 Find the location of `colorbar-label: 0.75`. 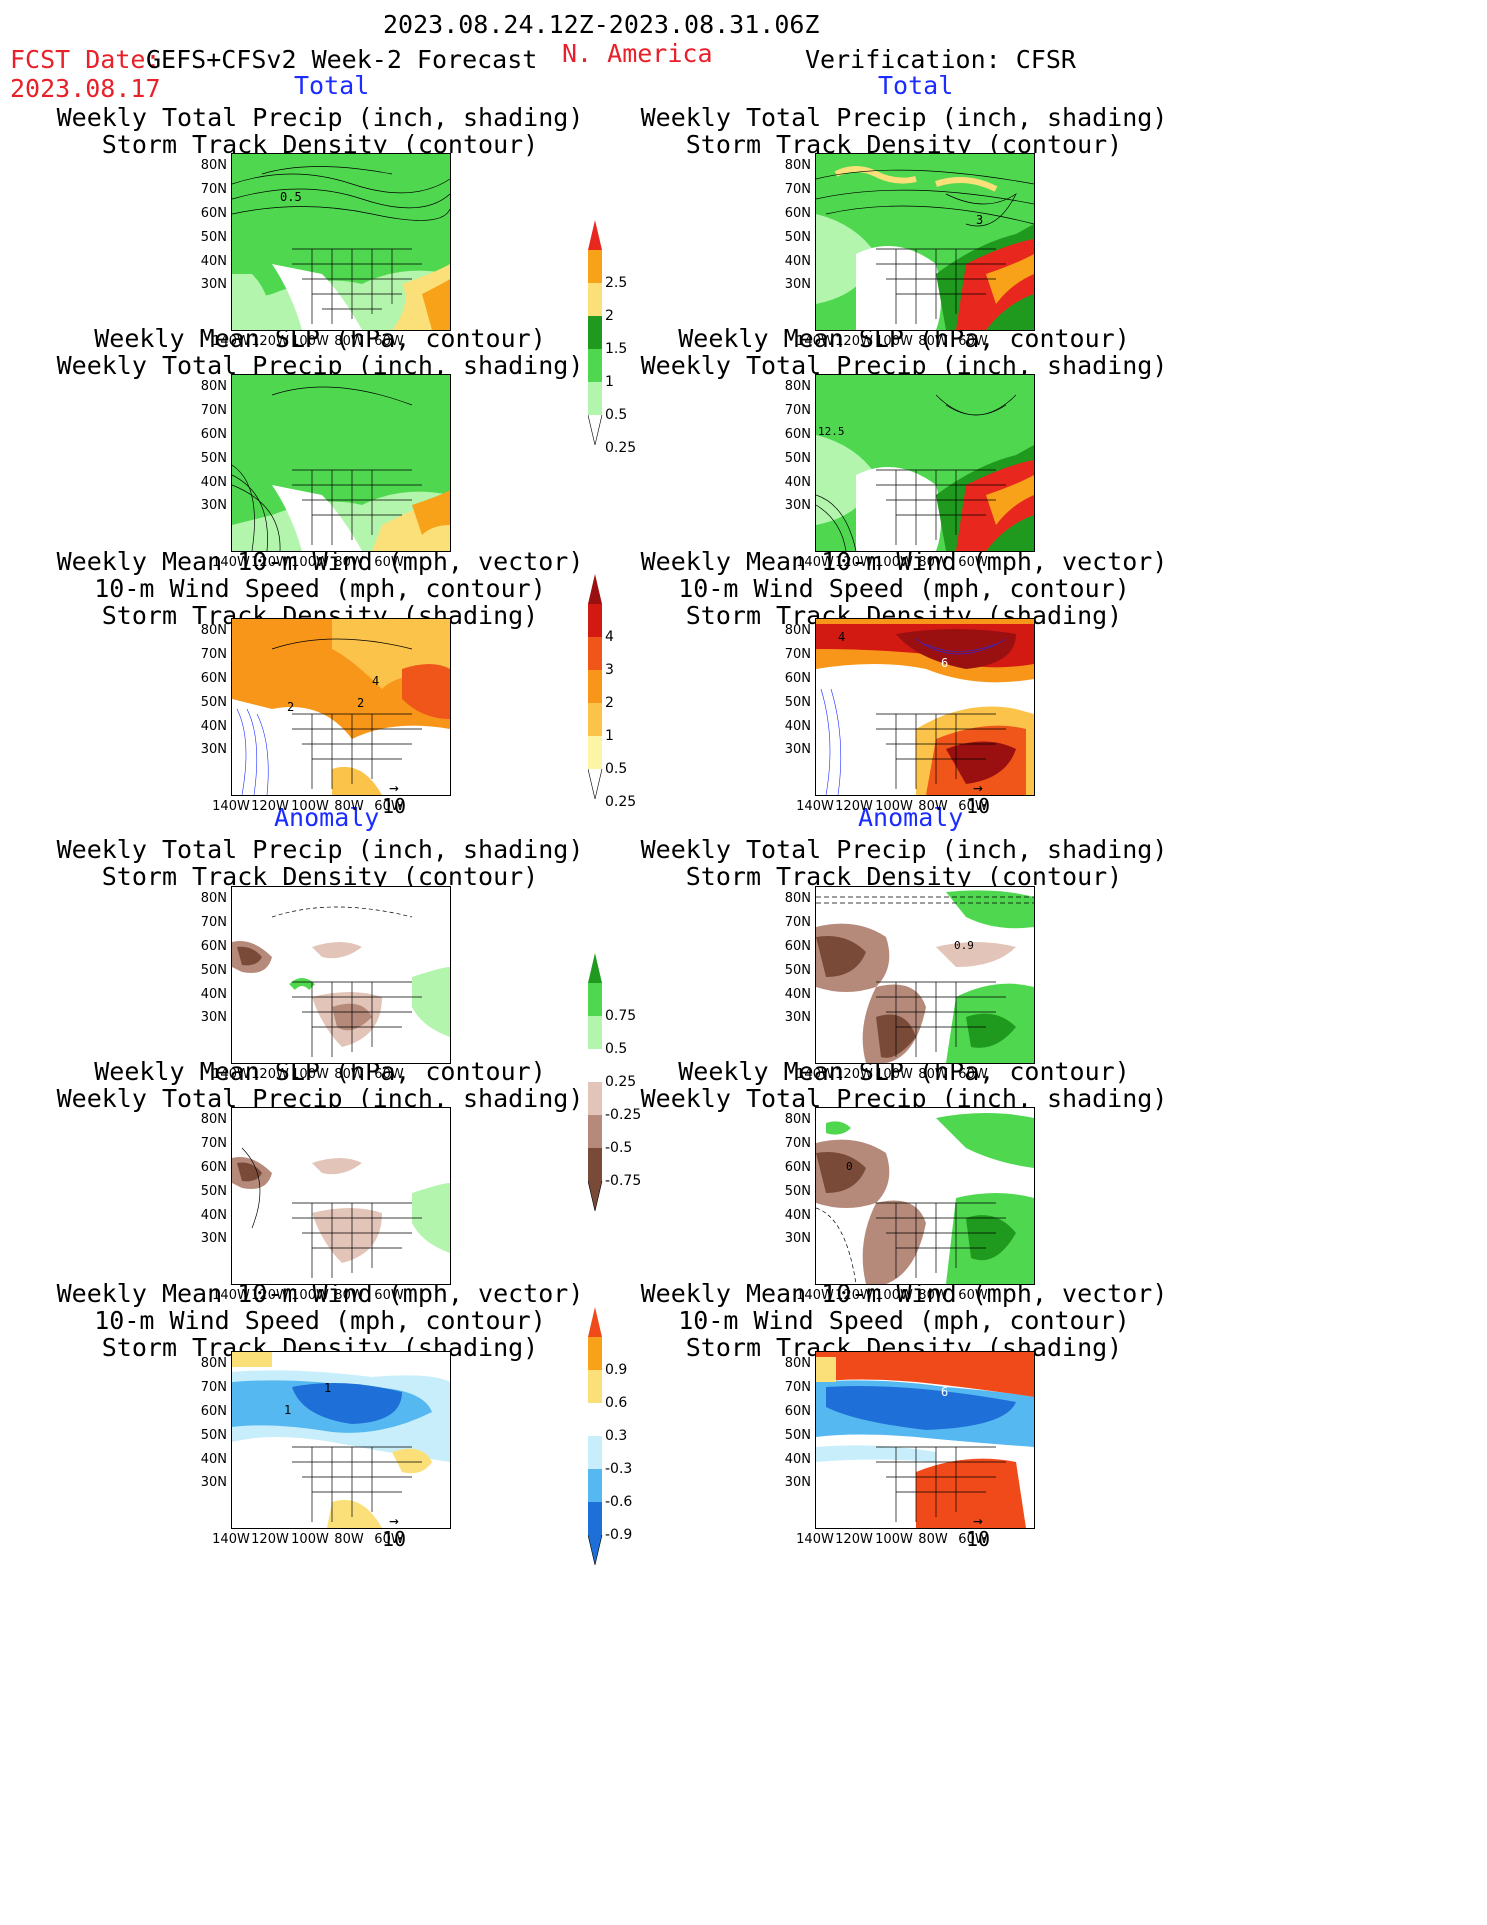

colorbar-label: 0.75 is located at coordinates (621, 1016).